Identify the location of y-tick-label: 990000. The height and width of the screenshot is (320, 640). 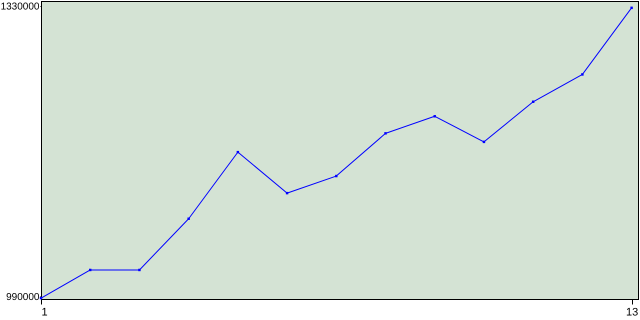
(23, 297).